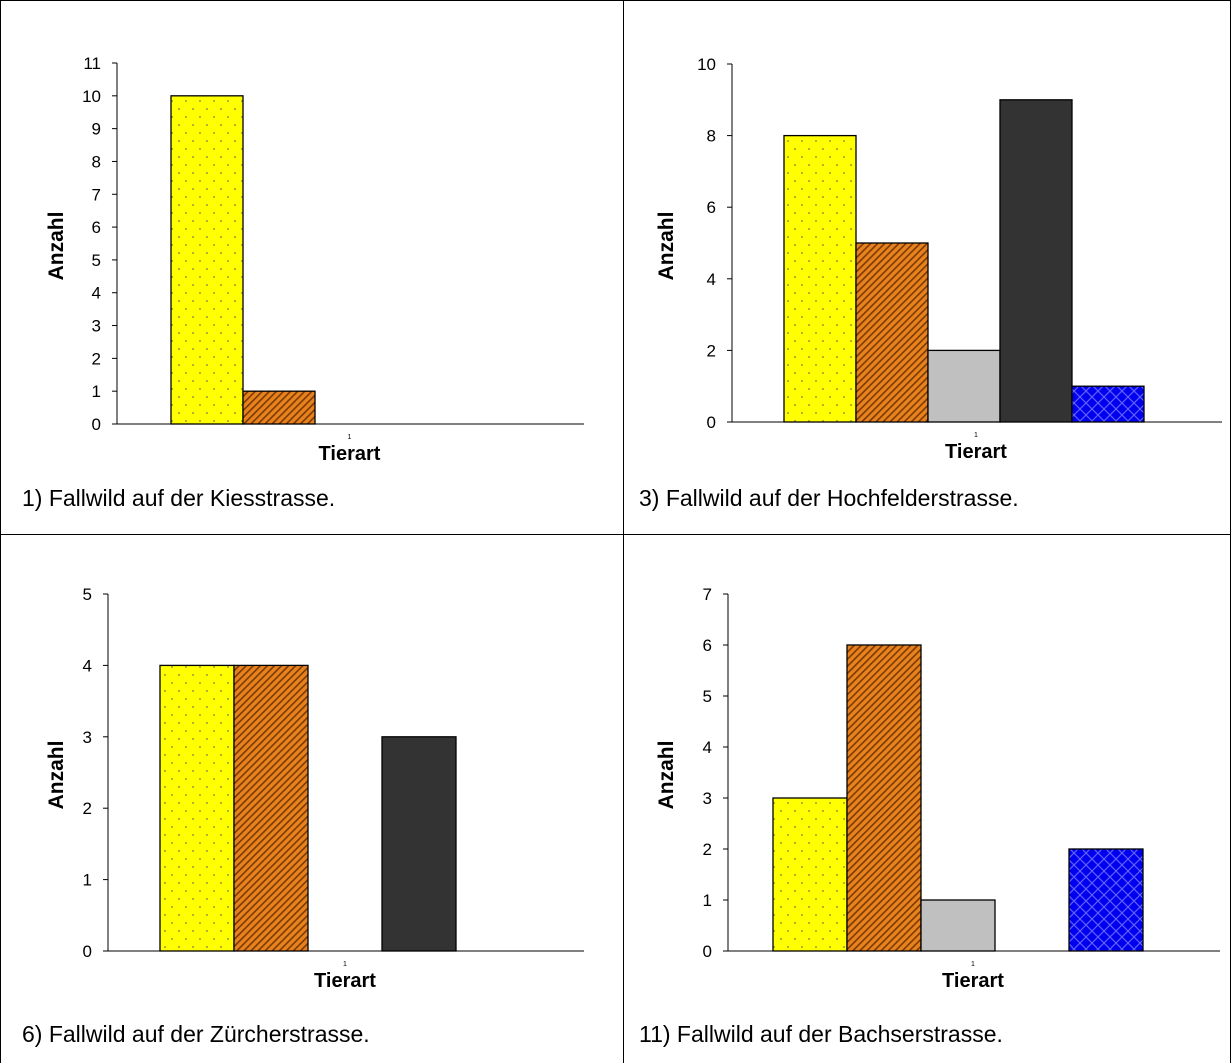 The height and width of the screenshot is (1063, 1231). What do you see at coordinates (92, 63) in the screenshot?
I see `y-tick-label: 11` at bounding box center [92, 63].